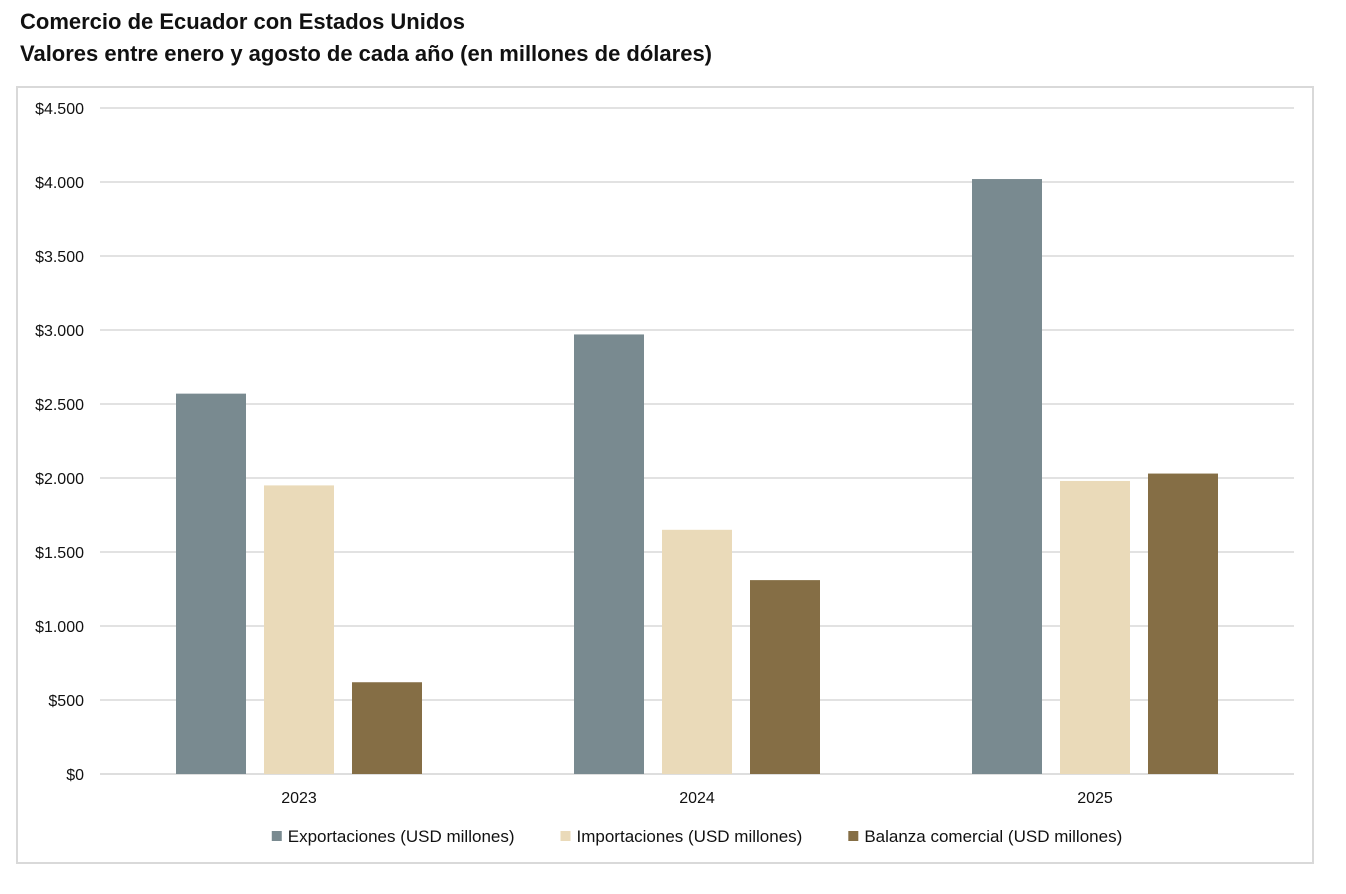 The image size is (1346, 894). What do you see at coordinates (59, 553) in the screenshot?
I see `y-tick-label: $1.500` at bounding box center [59, 553].